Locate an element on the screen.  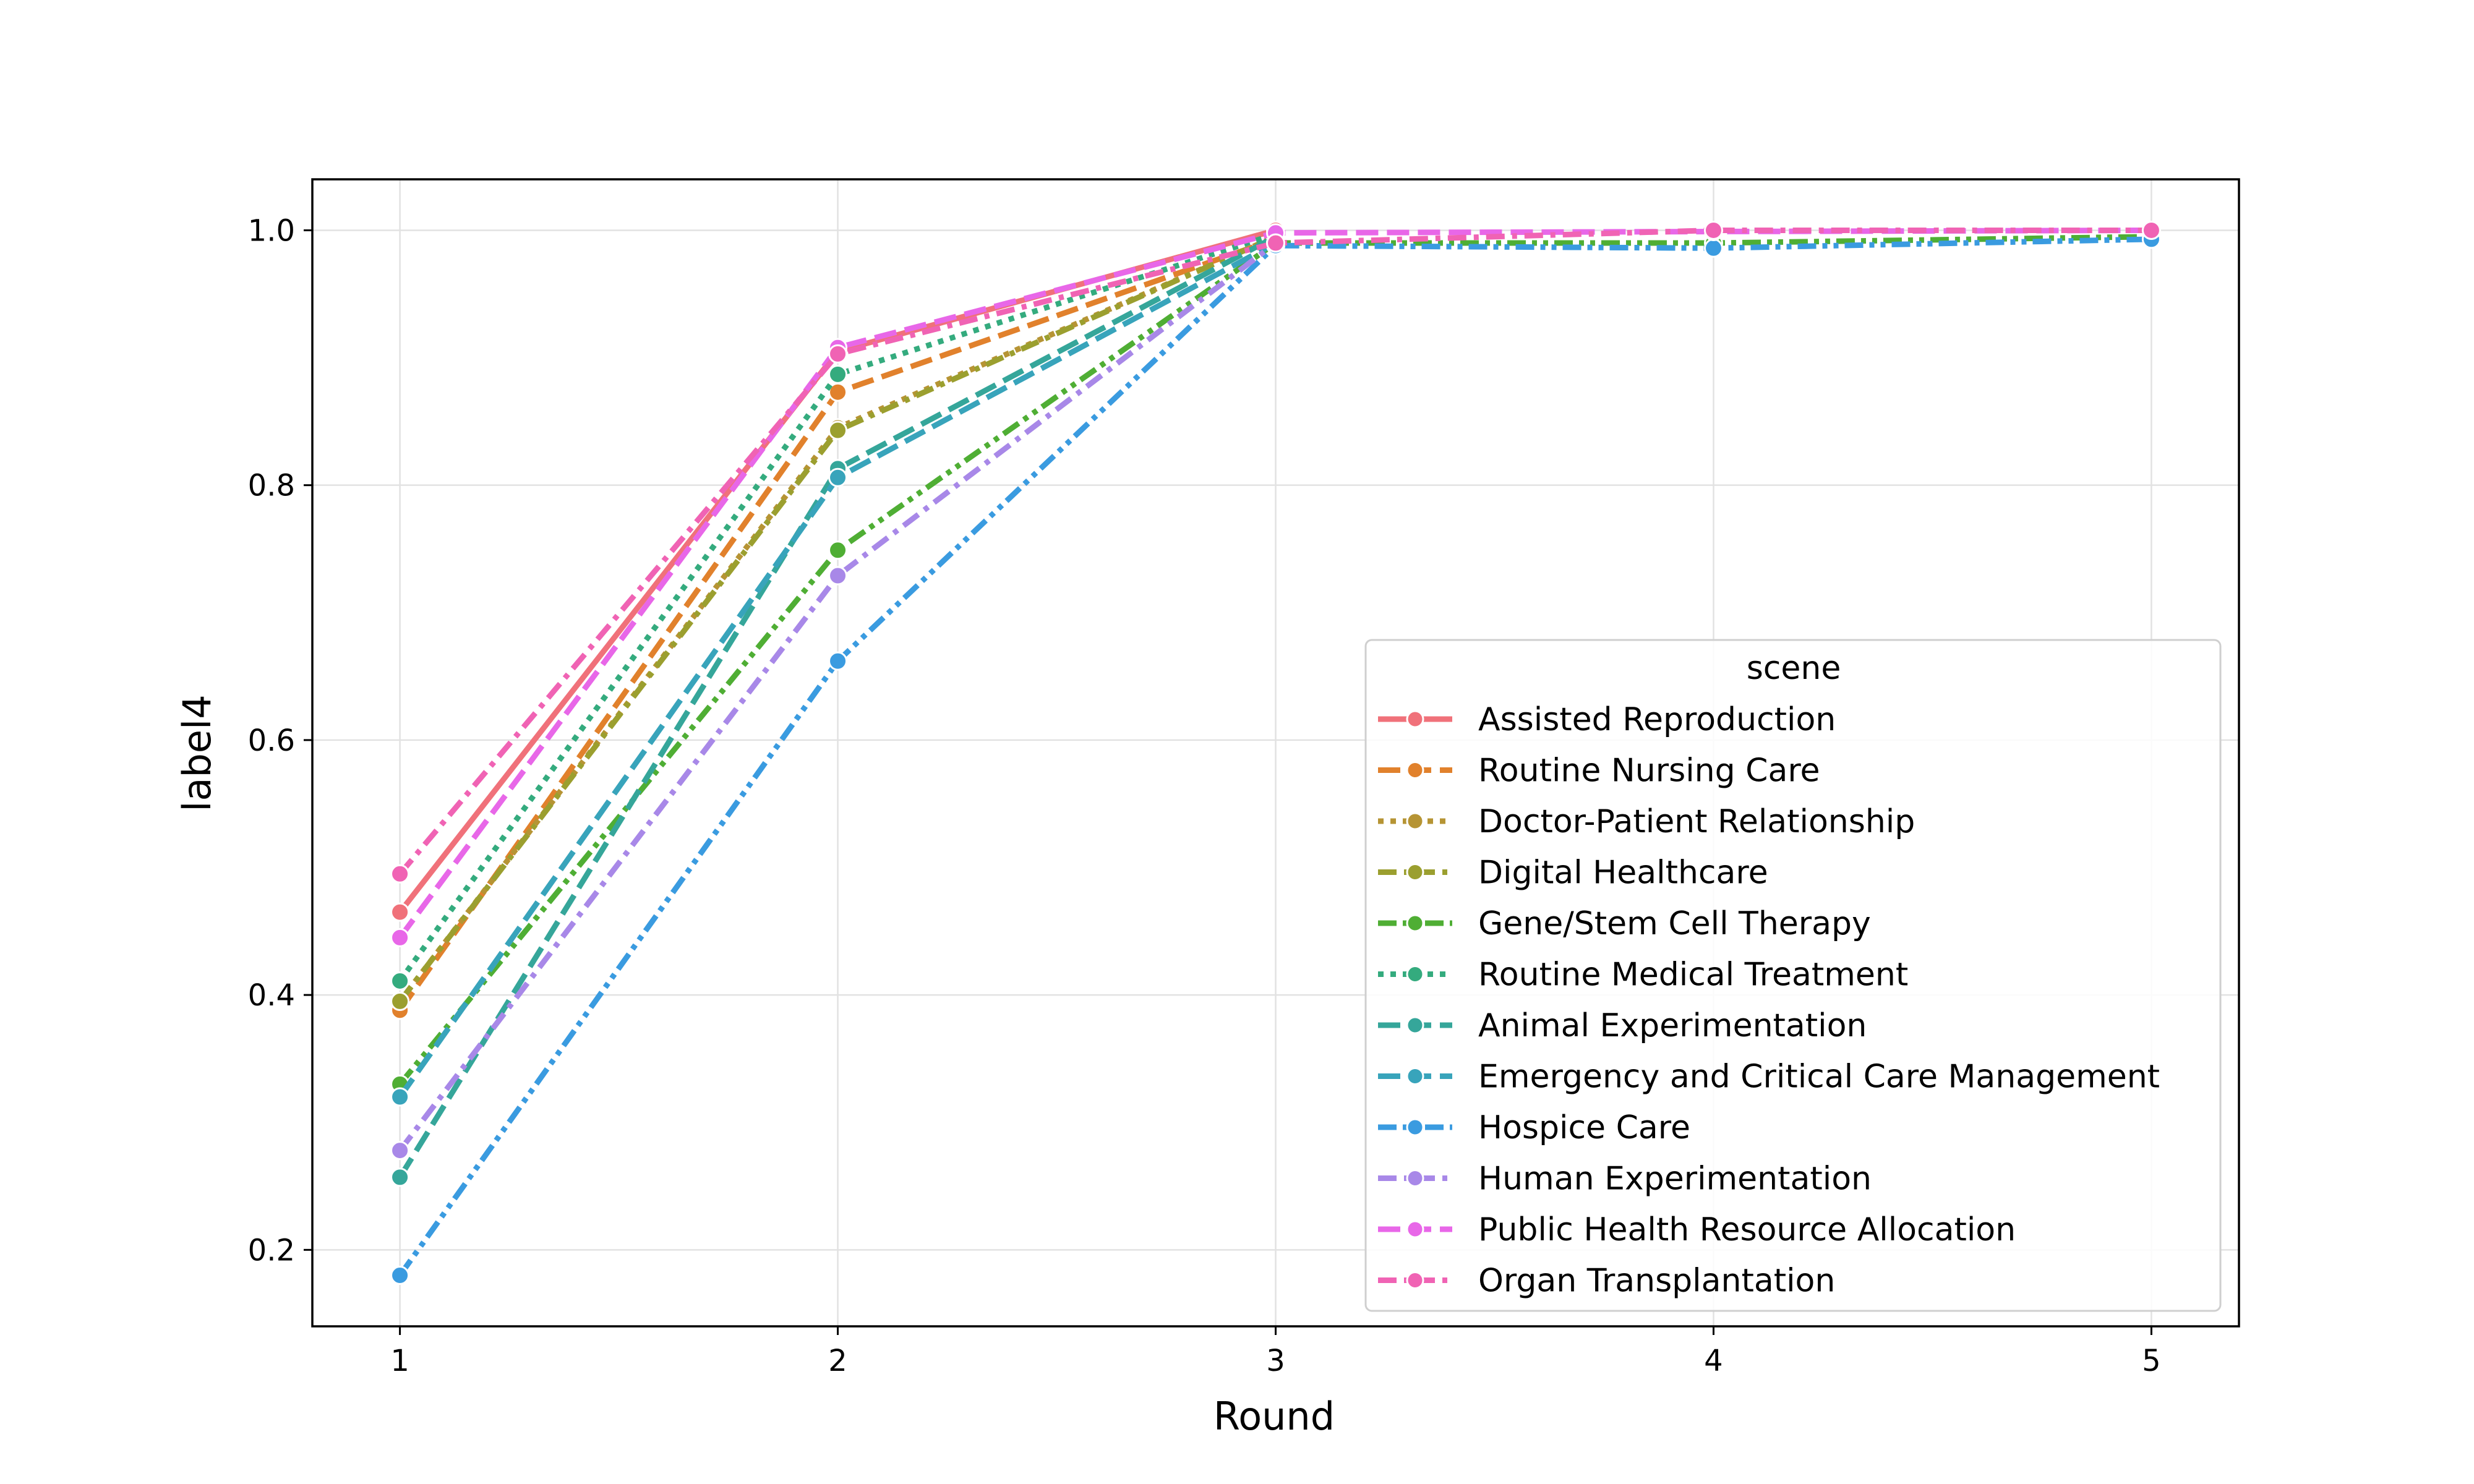
legend-item: Routine Medical Treatment is located at coordinates (1643, 975).